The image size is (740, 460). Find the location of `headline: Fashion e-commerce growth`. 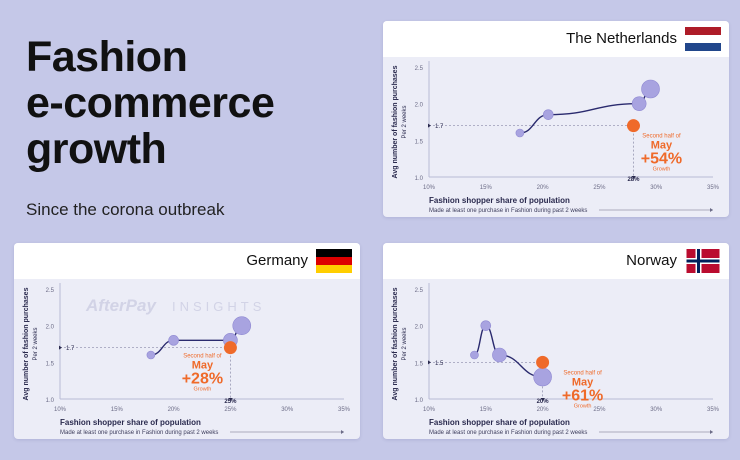

headline: Fashion e-commerce growth is located at coordinates (150, 103).